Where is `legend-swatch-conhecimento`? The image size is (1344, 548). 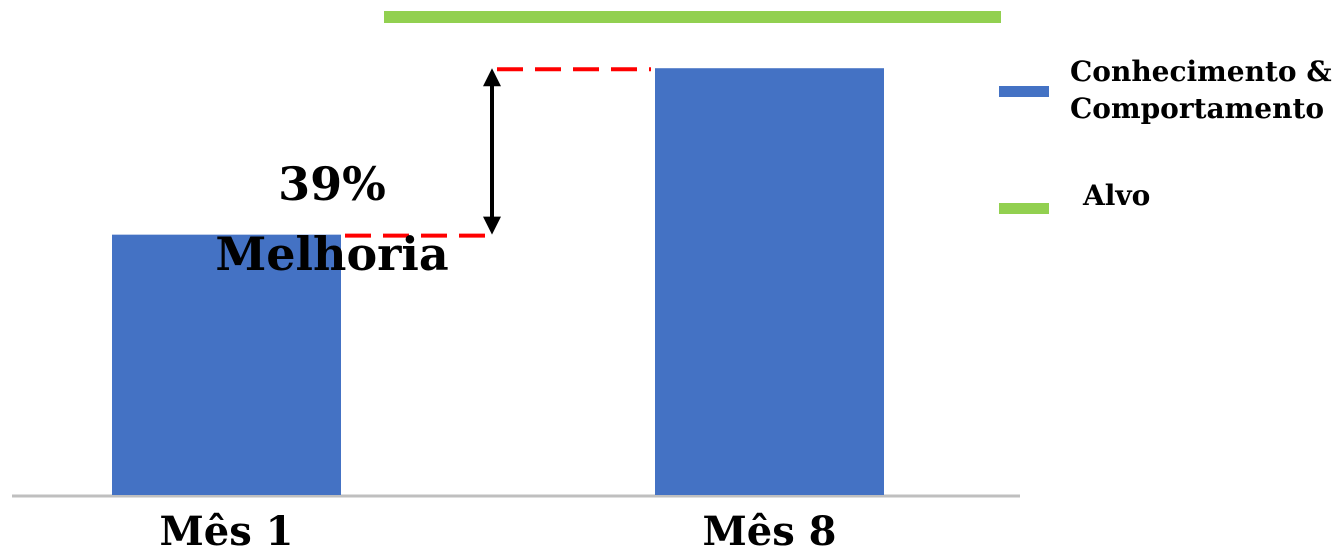 legend-swatch-conhecimento is located at coordinates (1024, 91).